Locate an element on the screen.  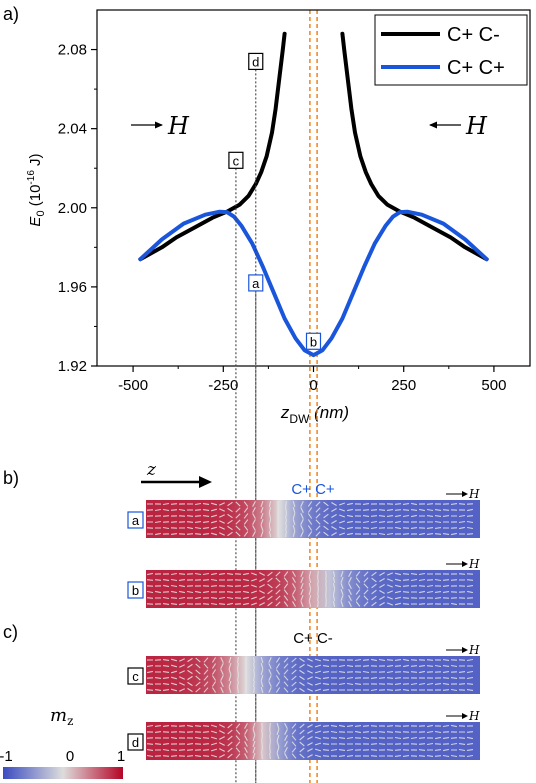
strip-label-box-b is located at coordinates (135, 590).